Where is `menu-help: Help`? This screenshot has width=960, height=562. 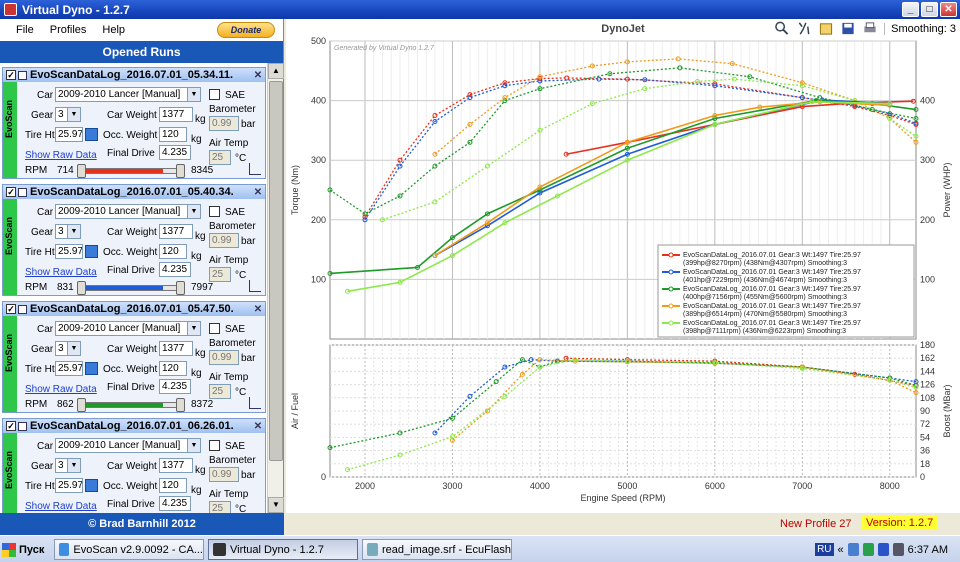
menu-help: Help is located at coordinates (114, 30).